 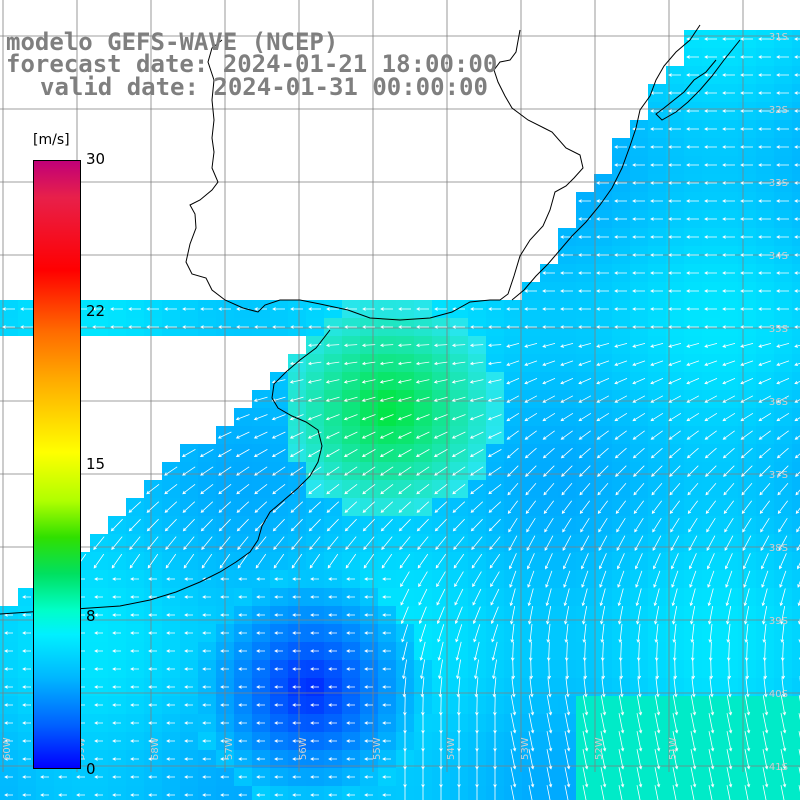 What do you see at coordinates (778, 110) in the screenshot?
I see `latitude-label: 32S` at bounding box center [778, 110].